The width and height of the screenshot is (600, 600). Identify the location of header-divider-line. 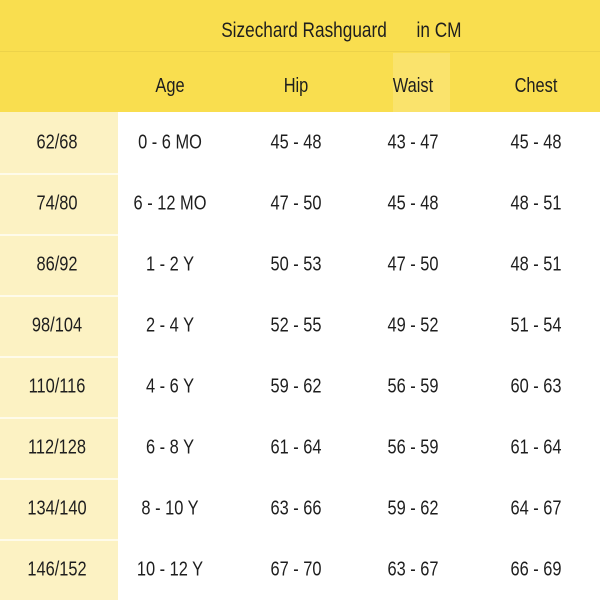
(300, 51).